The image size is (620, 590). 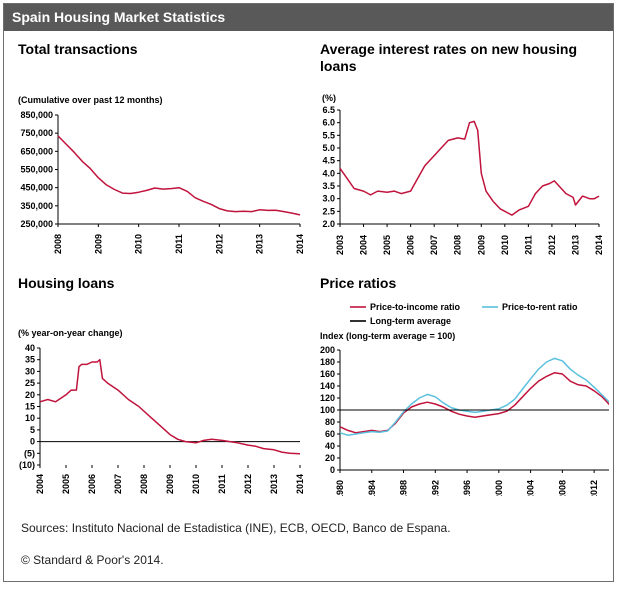 What do you see at coordinates (92, 560) in the screenshot?
I see `copyright-note: © Standard & Poor's 2014.` at bounding box center [92, 560].